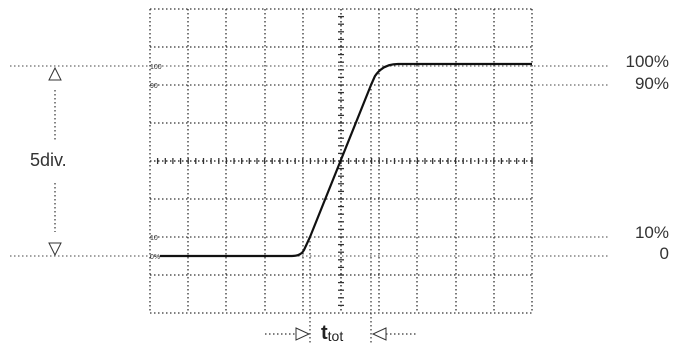 This screenshot has height=349, width=683. I want to click on arrow-up-icon, so click(55, 73).